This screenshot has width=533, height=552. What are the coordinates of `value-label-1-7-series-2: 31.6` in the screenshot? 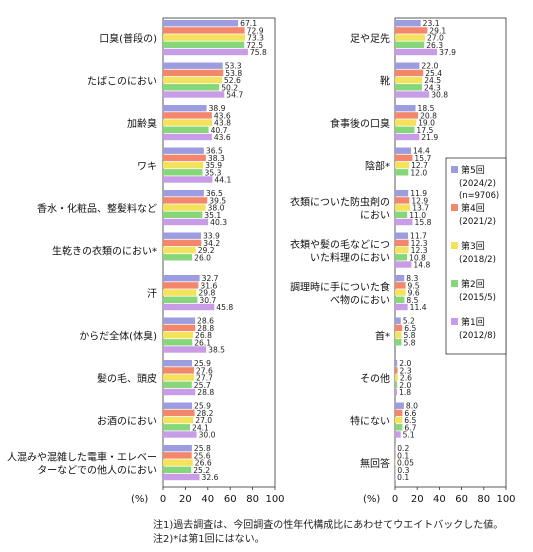 It's located at (208, 285).